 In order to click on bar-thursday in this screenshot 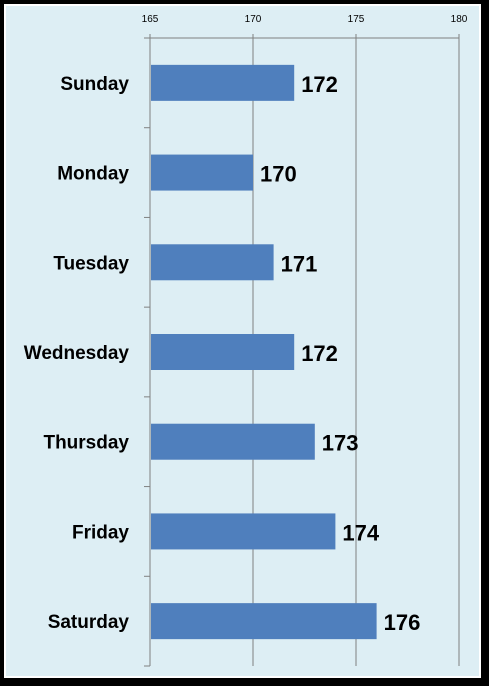, I will do `click(233, 441)`.